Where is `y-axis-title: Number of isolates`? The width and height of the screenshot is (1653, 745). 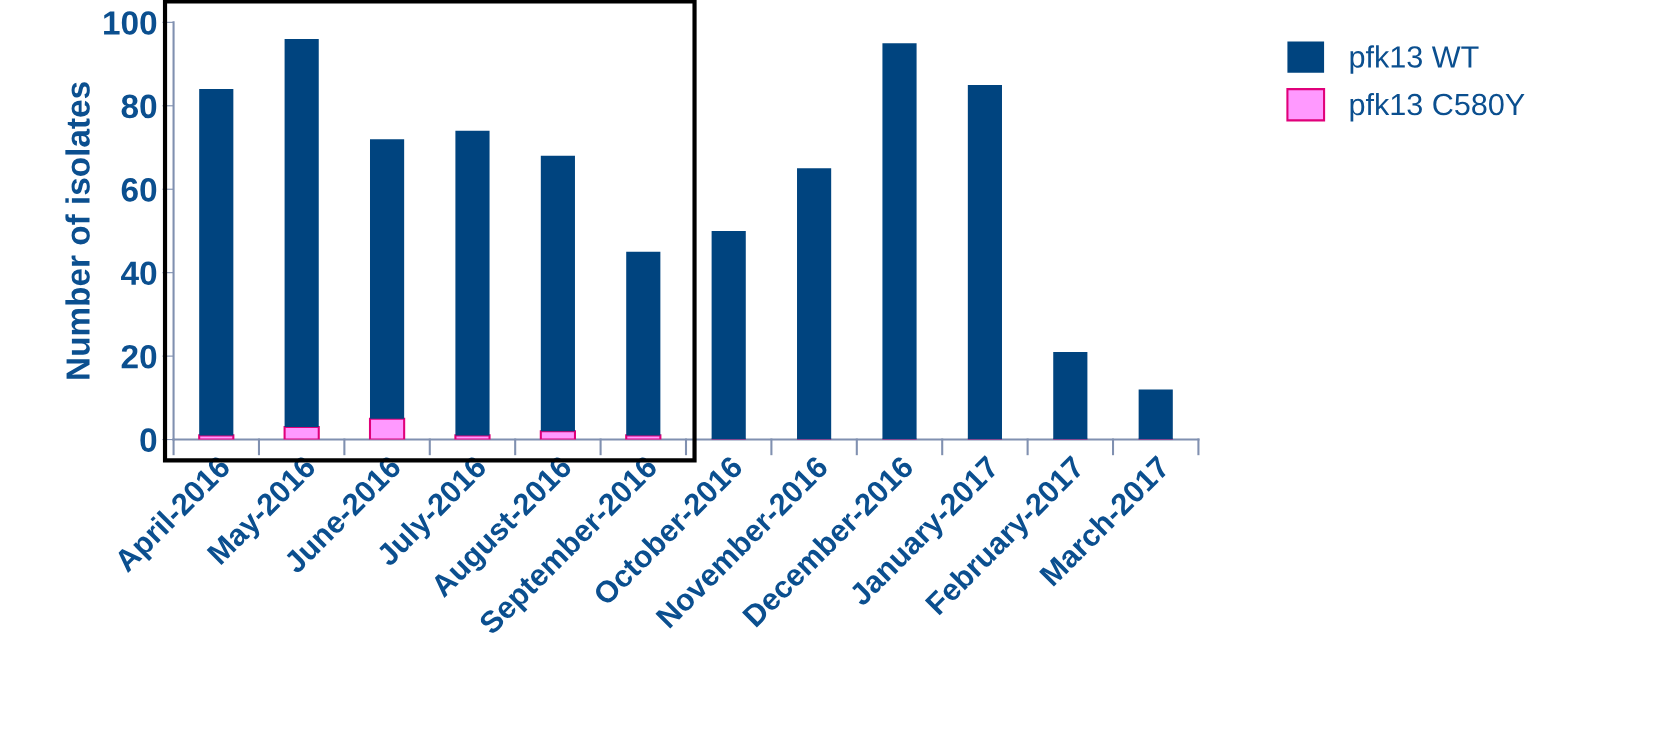 y-axis-title: Number of isolates is located at coordinates (77, 230).